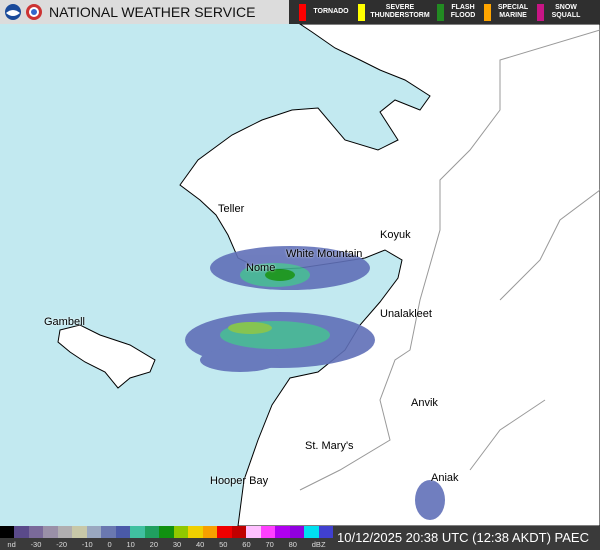 This screenshot has height=550, width=600. I want to click on noaa-logo-icon, so click(13, 12).